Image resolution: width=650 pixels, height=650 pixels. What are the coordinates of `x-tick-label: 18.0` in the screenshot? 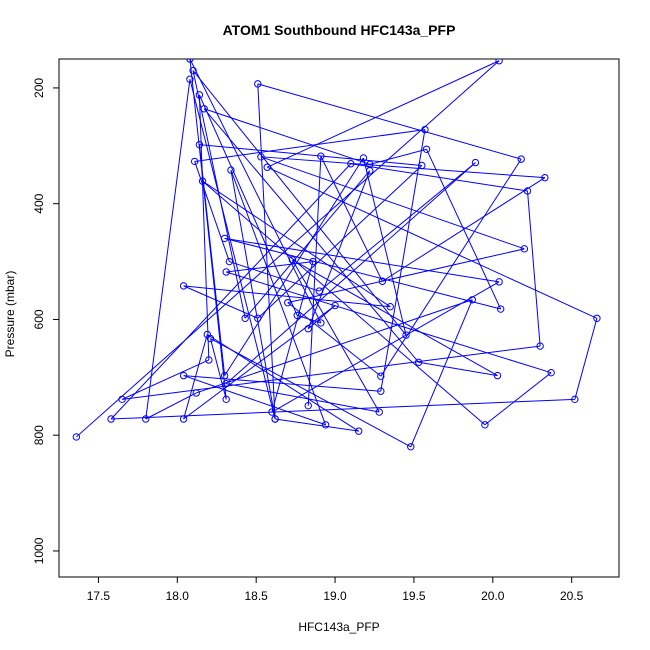 It's located at (178, 596).